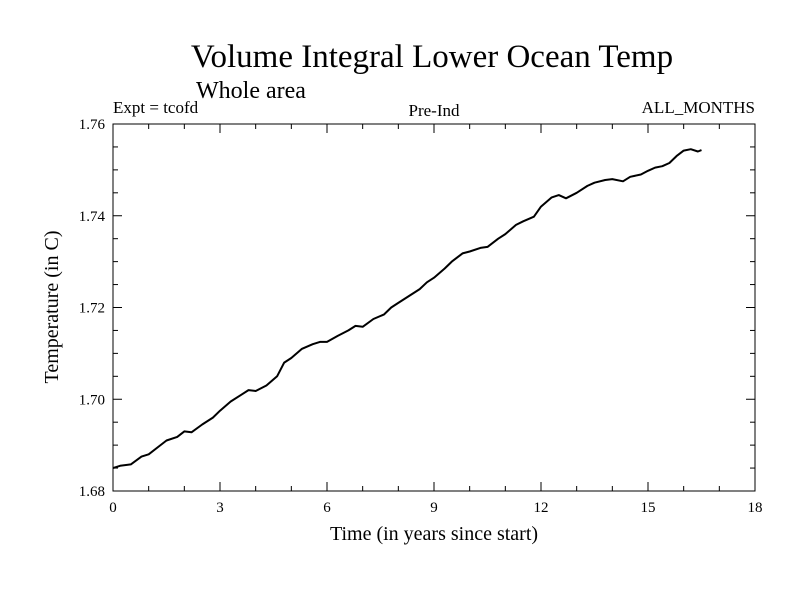  I want to click on y-tick-label: 1.72, so click(92, 309).